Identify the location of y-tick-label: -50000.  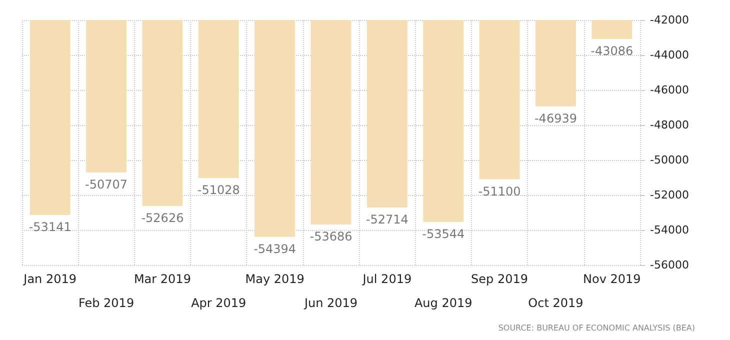
(669, 160).